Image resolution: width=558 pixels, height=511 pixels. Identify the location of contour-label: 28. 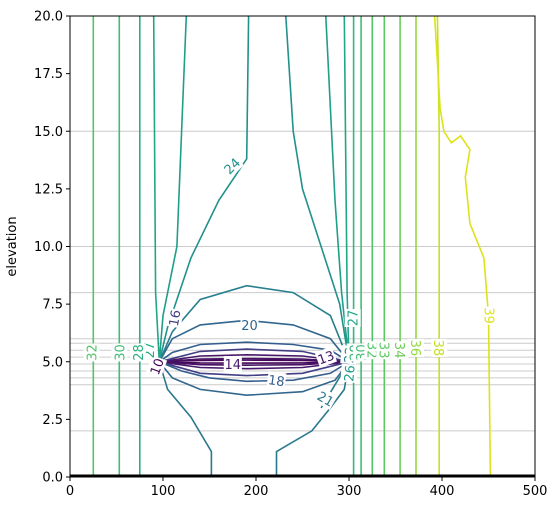
(139, 352).